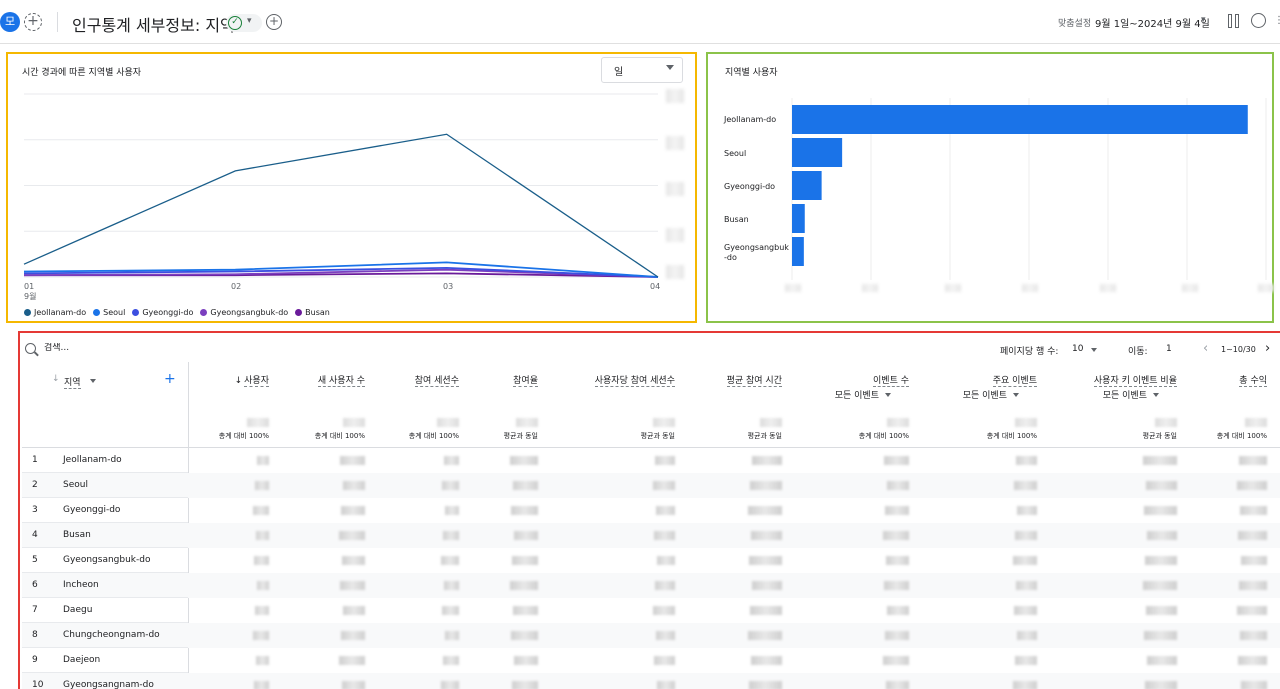 This screenshot has width=1280, height=689. What do you see at coordinates (414, 380) in the screenshot?
I see `metric-header: 참여 세션수` at bounding box center [414, 380].